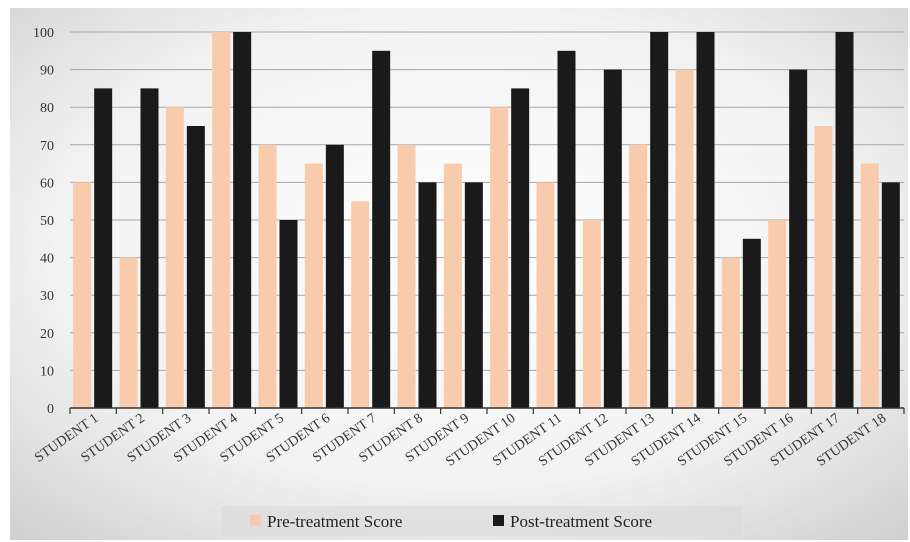  What do you see at coordinates (47, 296) in the screenshot?
I see `y-tick-label: 30` at bounding box center [47, 296].